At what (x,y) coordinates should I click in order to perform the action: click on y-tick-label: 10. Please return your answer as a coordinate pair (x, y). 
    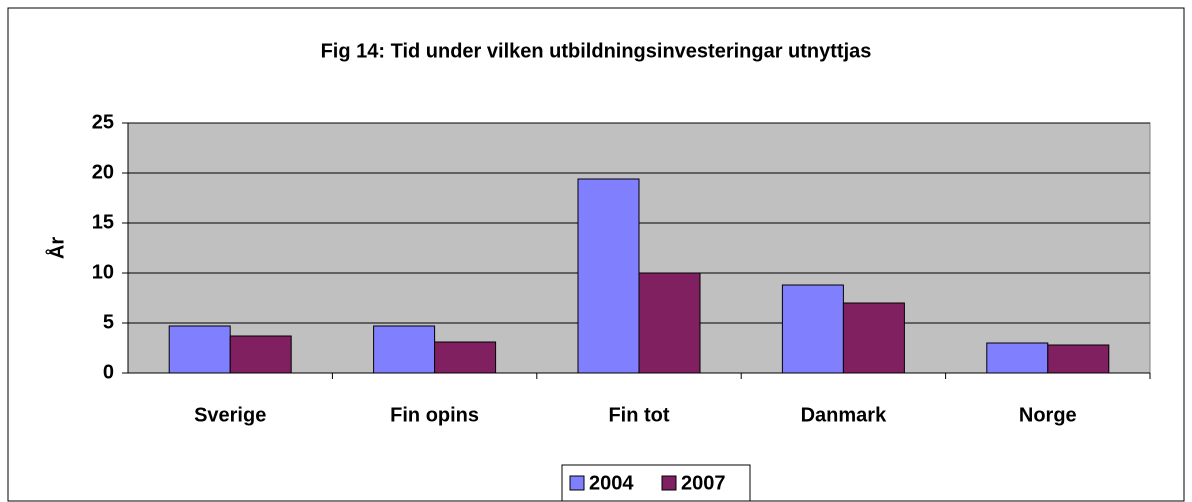
    Looking at the image, I should click on (103, 272).